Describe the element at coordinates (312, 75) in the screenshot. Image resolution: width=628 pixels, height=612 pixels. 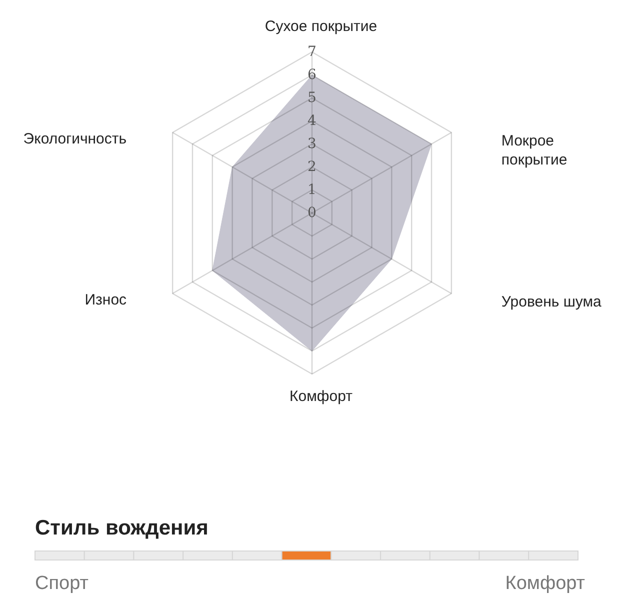
I see `y-tick-label: 6` at that location.